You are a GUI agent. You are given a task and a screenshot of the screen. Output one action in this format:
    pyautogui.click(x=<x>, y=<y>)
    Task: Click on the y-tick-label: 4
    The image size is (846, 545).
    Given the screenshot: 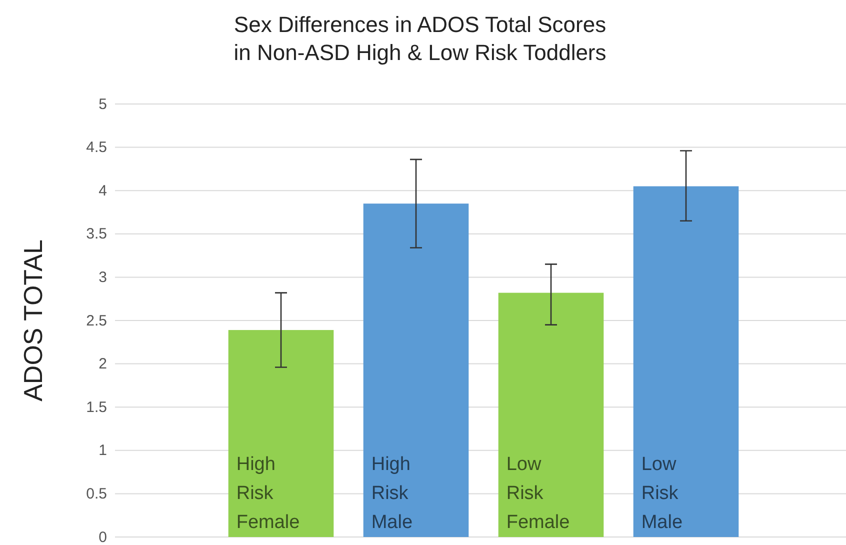 What is the action you would take?
    pyautogui.click(x=102, y=191)
    